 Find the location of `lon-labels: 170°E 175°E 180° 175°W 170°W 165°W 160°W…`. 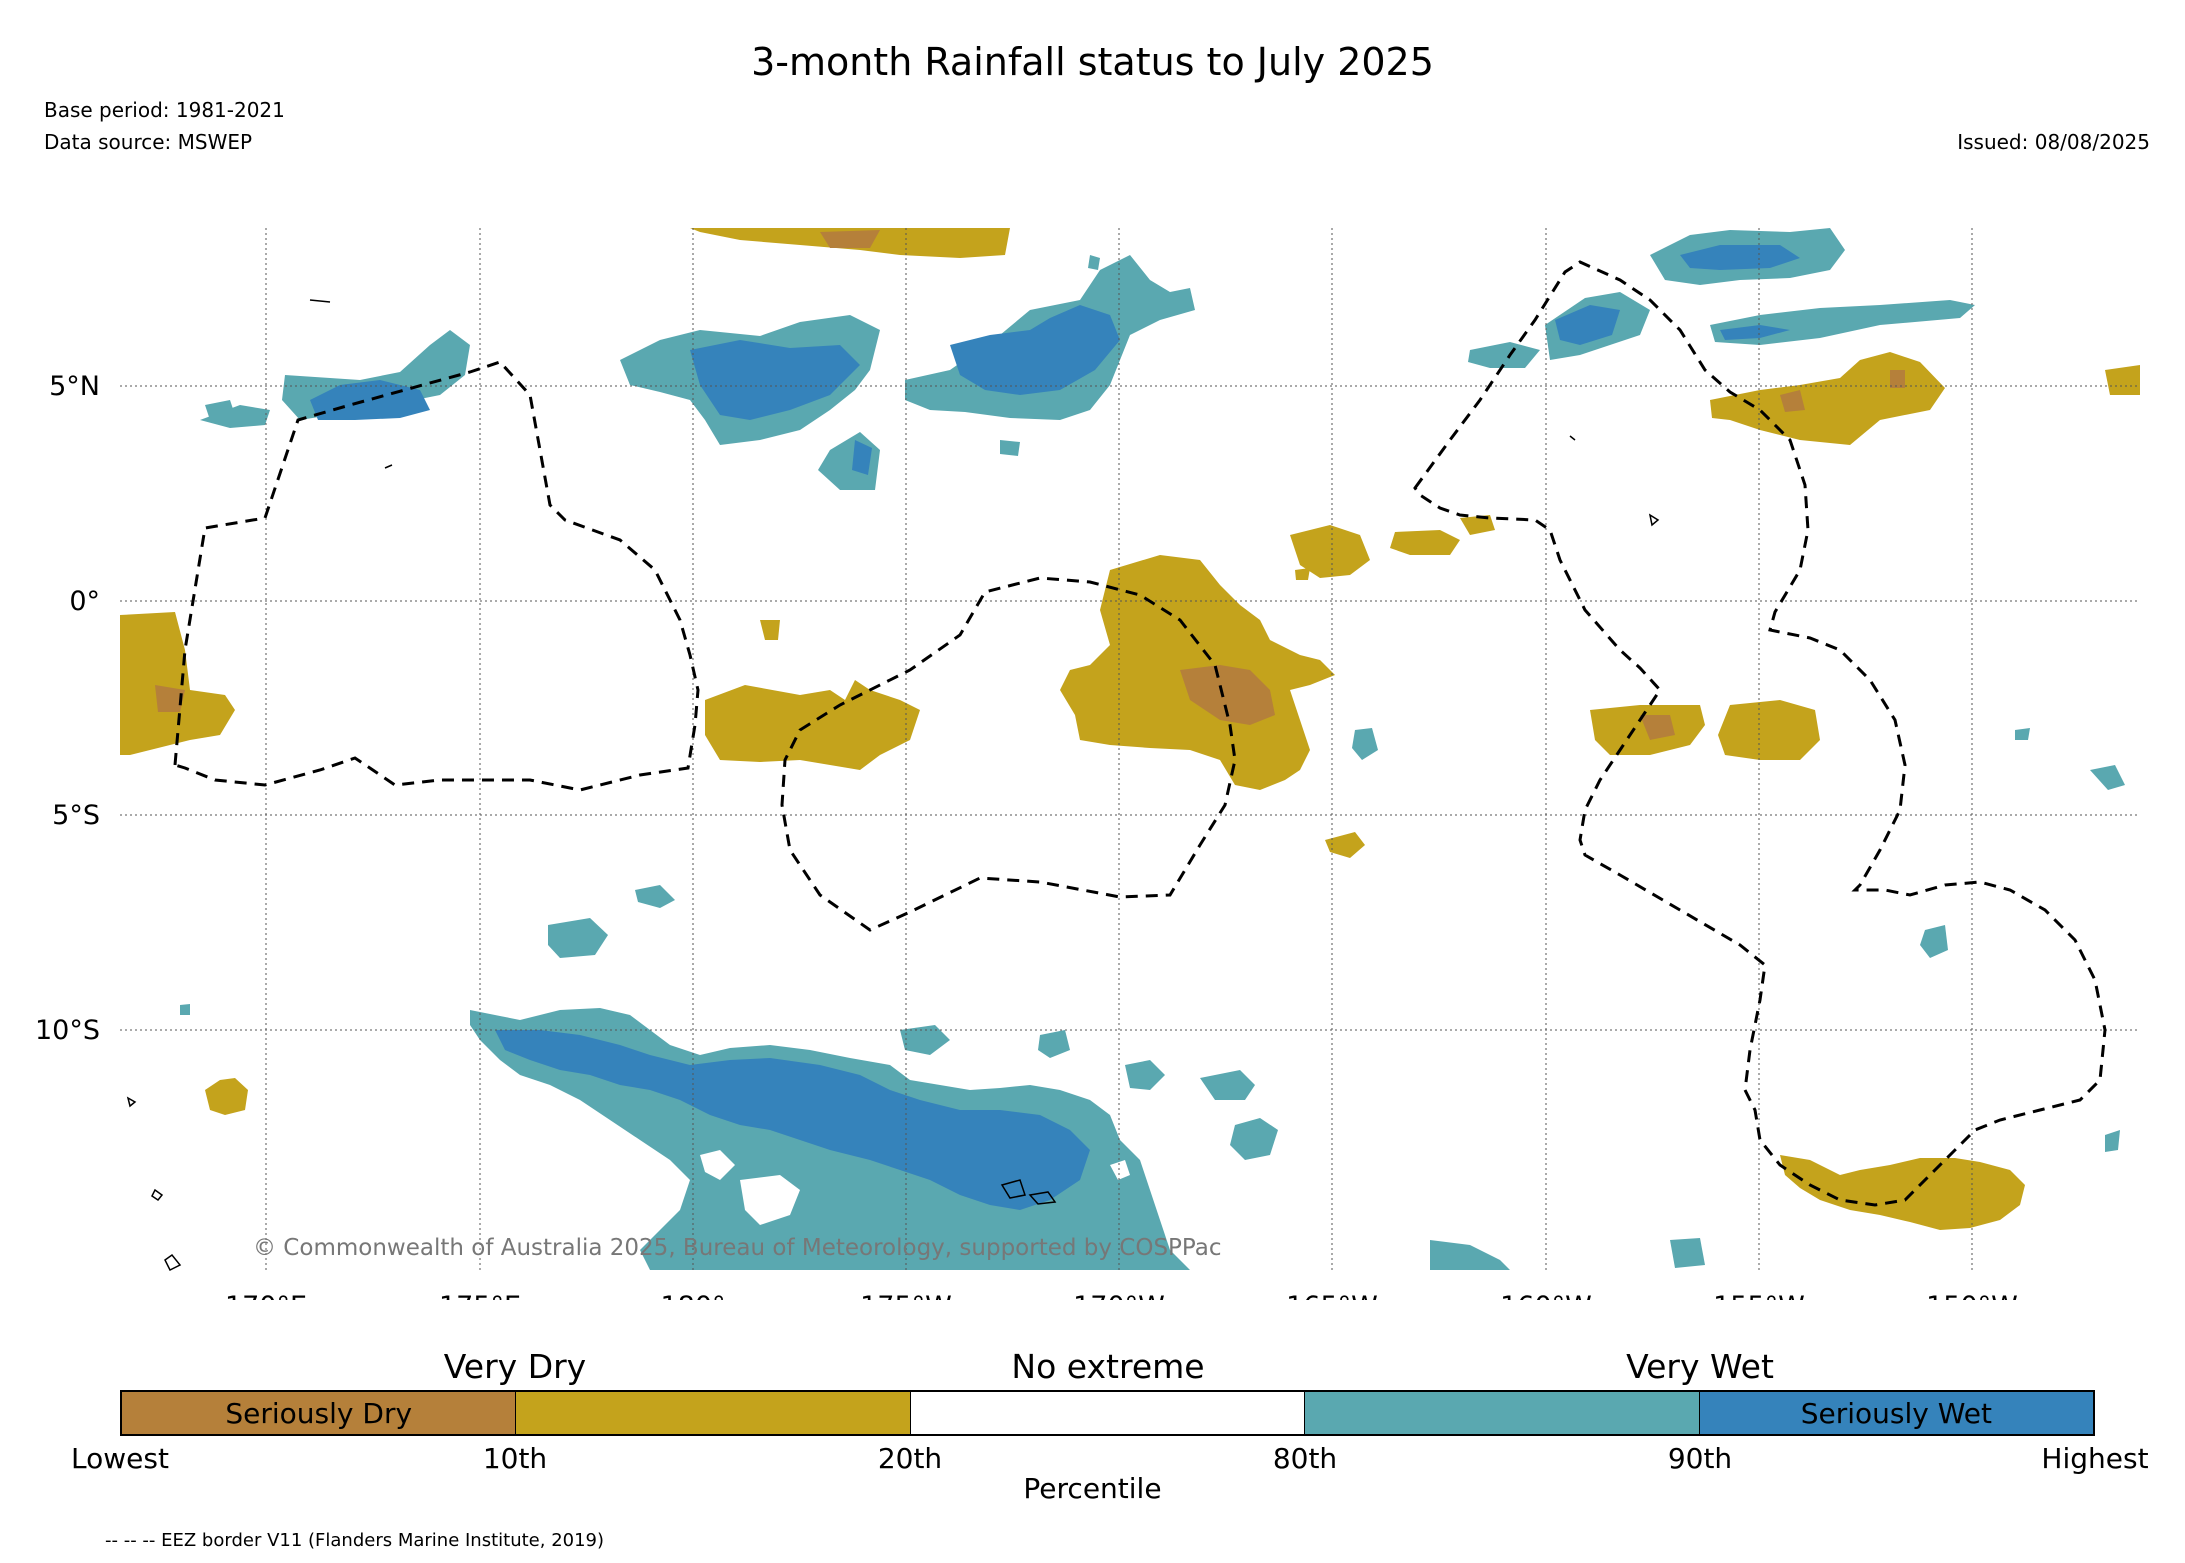

lon-labels: 170°E 175°E 180° 175°W 170°W 165°W 160°W… is located at coordinates (1121, 1295).